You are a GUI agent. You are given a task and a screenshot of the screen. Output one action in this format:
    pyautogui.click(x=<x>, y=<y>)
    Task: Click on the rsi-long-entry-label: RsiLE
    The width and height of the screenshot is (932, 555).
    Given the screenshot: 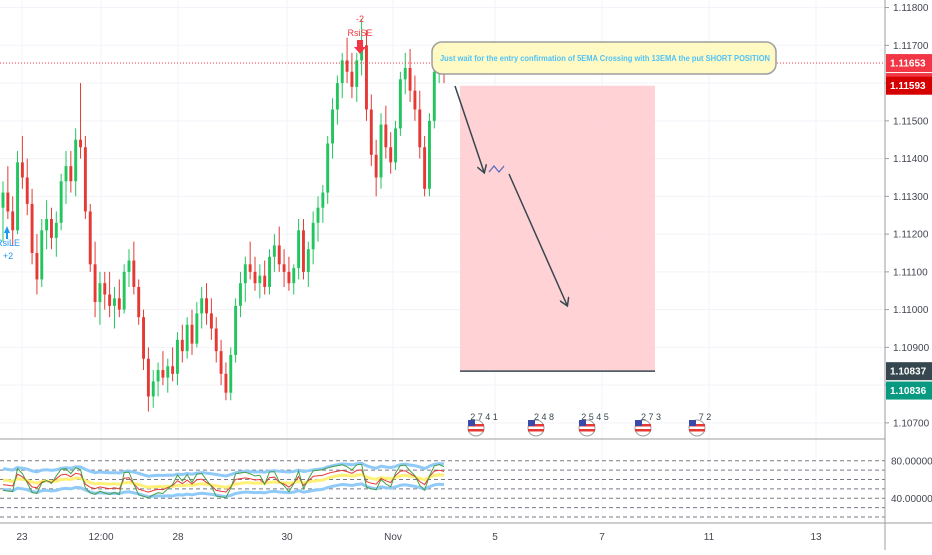 What is the action you would take?
    pyautogui.click(x=10, y=243)
    